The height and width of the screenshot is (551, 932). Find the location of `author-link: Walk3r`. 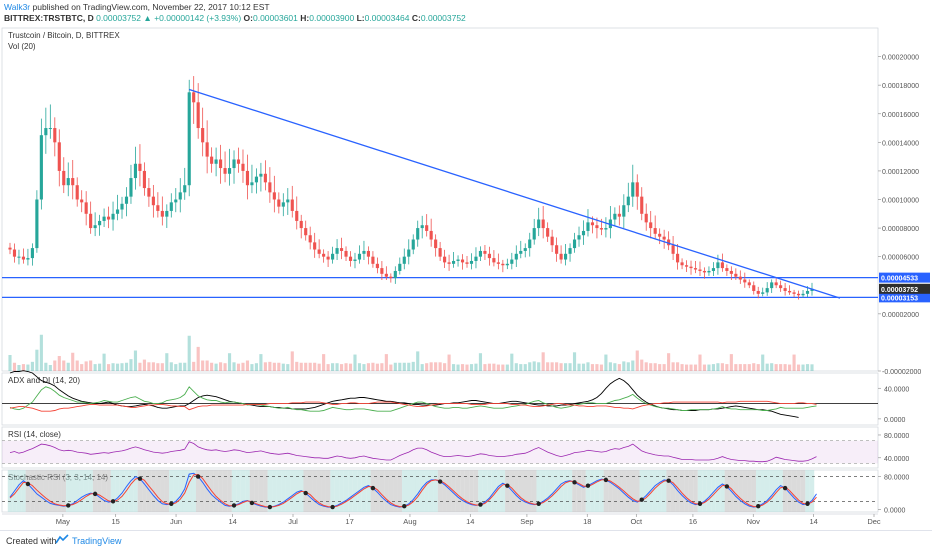

author-link: Walk3r is located at coordinates (17, 7).